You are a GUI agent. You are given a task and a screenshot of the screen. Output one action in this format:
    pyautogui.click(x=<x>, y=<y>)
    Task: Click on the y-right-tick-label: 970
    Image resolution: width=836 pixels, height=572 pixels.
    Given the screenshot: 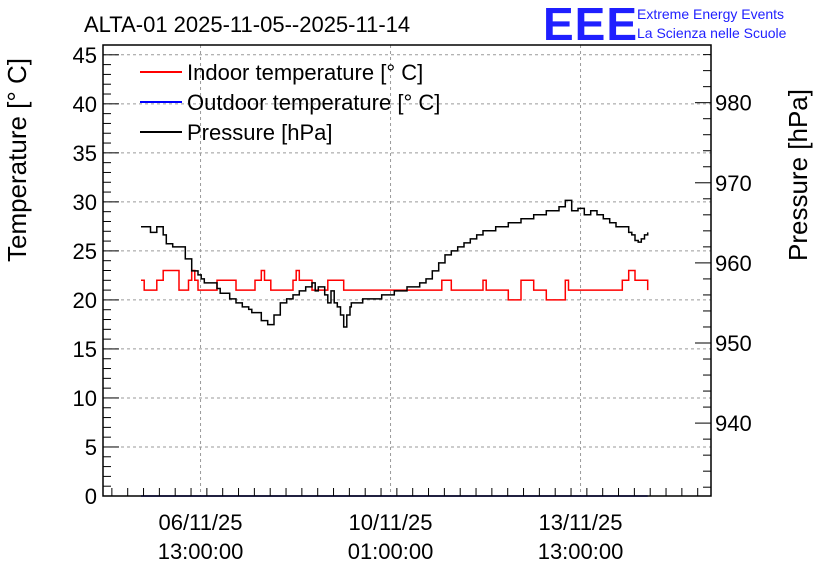 What is the action you would take?
    pyautogui.click(x=733, y=183)
    